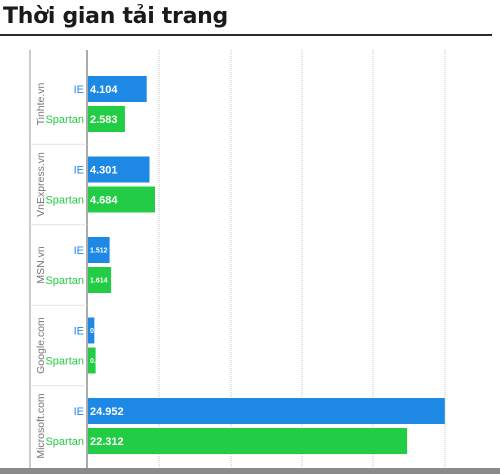 The width and height of the screenshot is (500, 474). I want to click on page-title: Thời gian tải trang, so click(115, 16).